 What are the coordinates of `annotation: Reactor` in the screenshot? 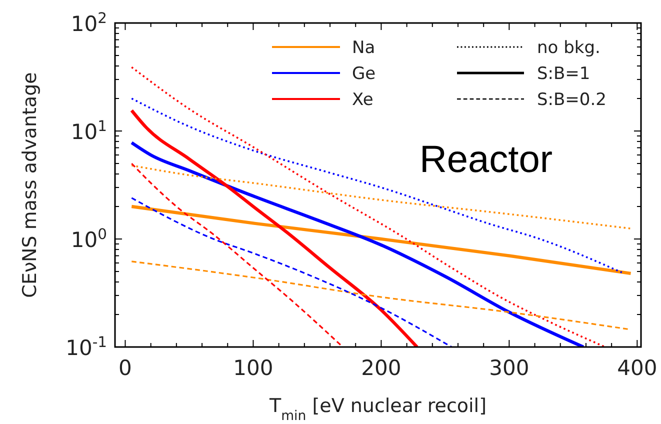 It's located at (486, 160).